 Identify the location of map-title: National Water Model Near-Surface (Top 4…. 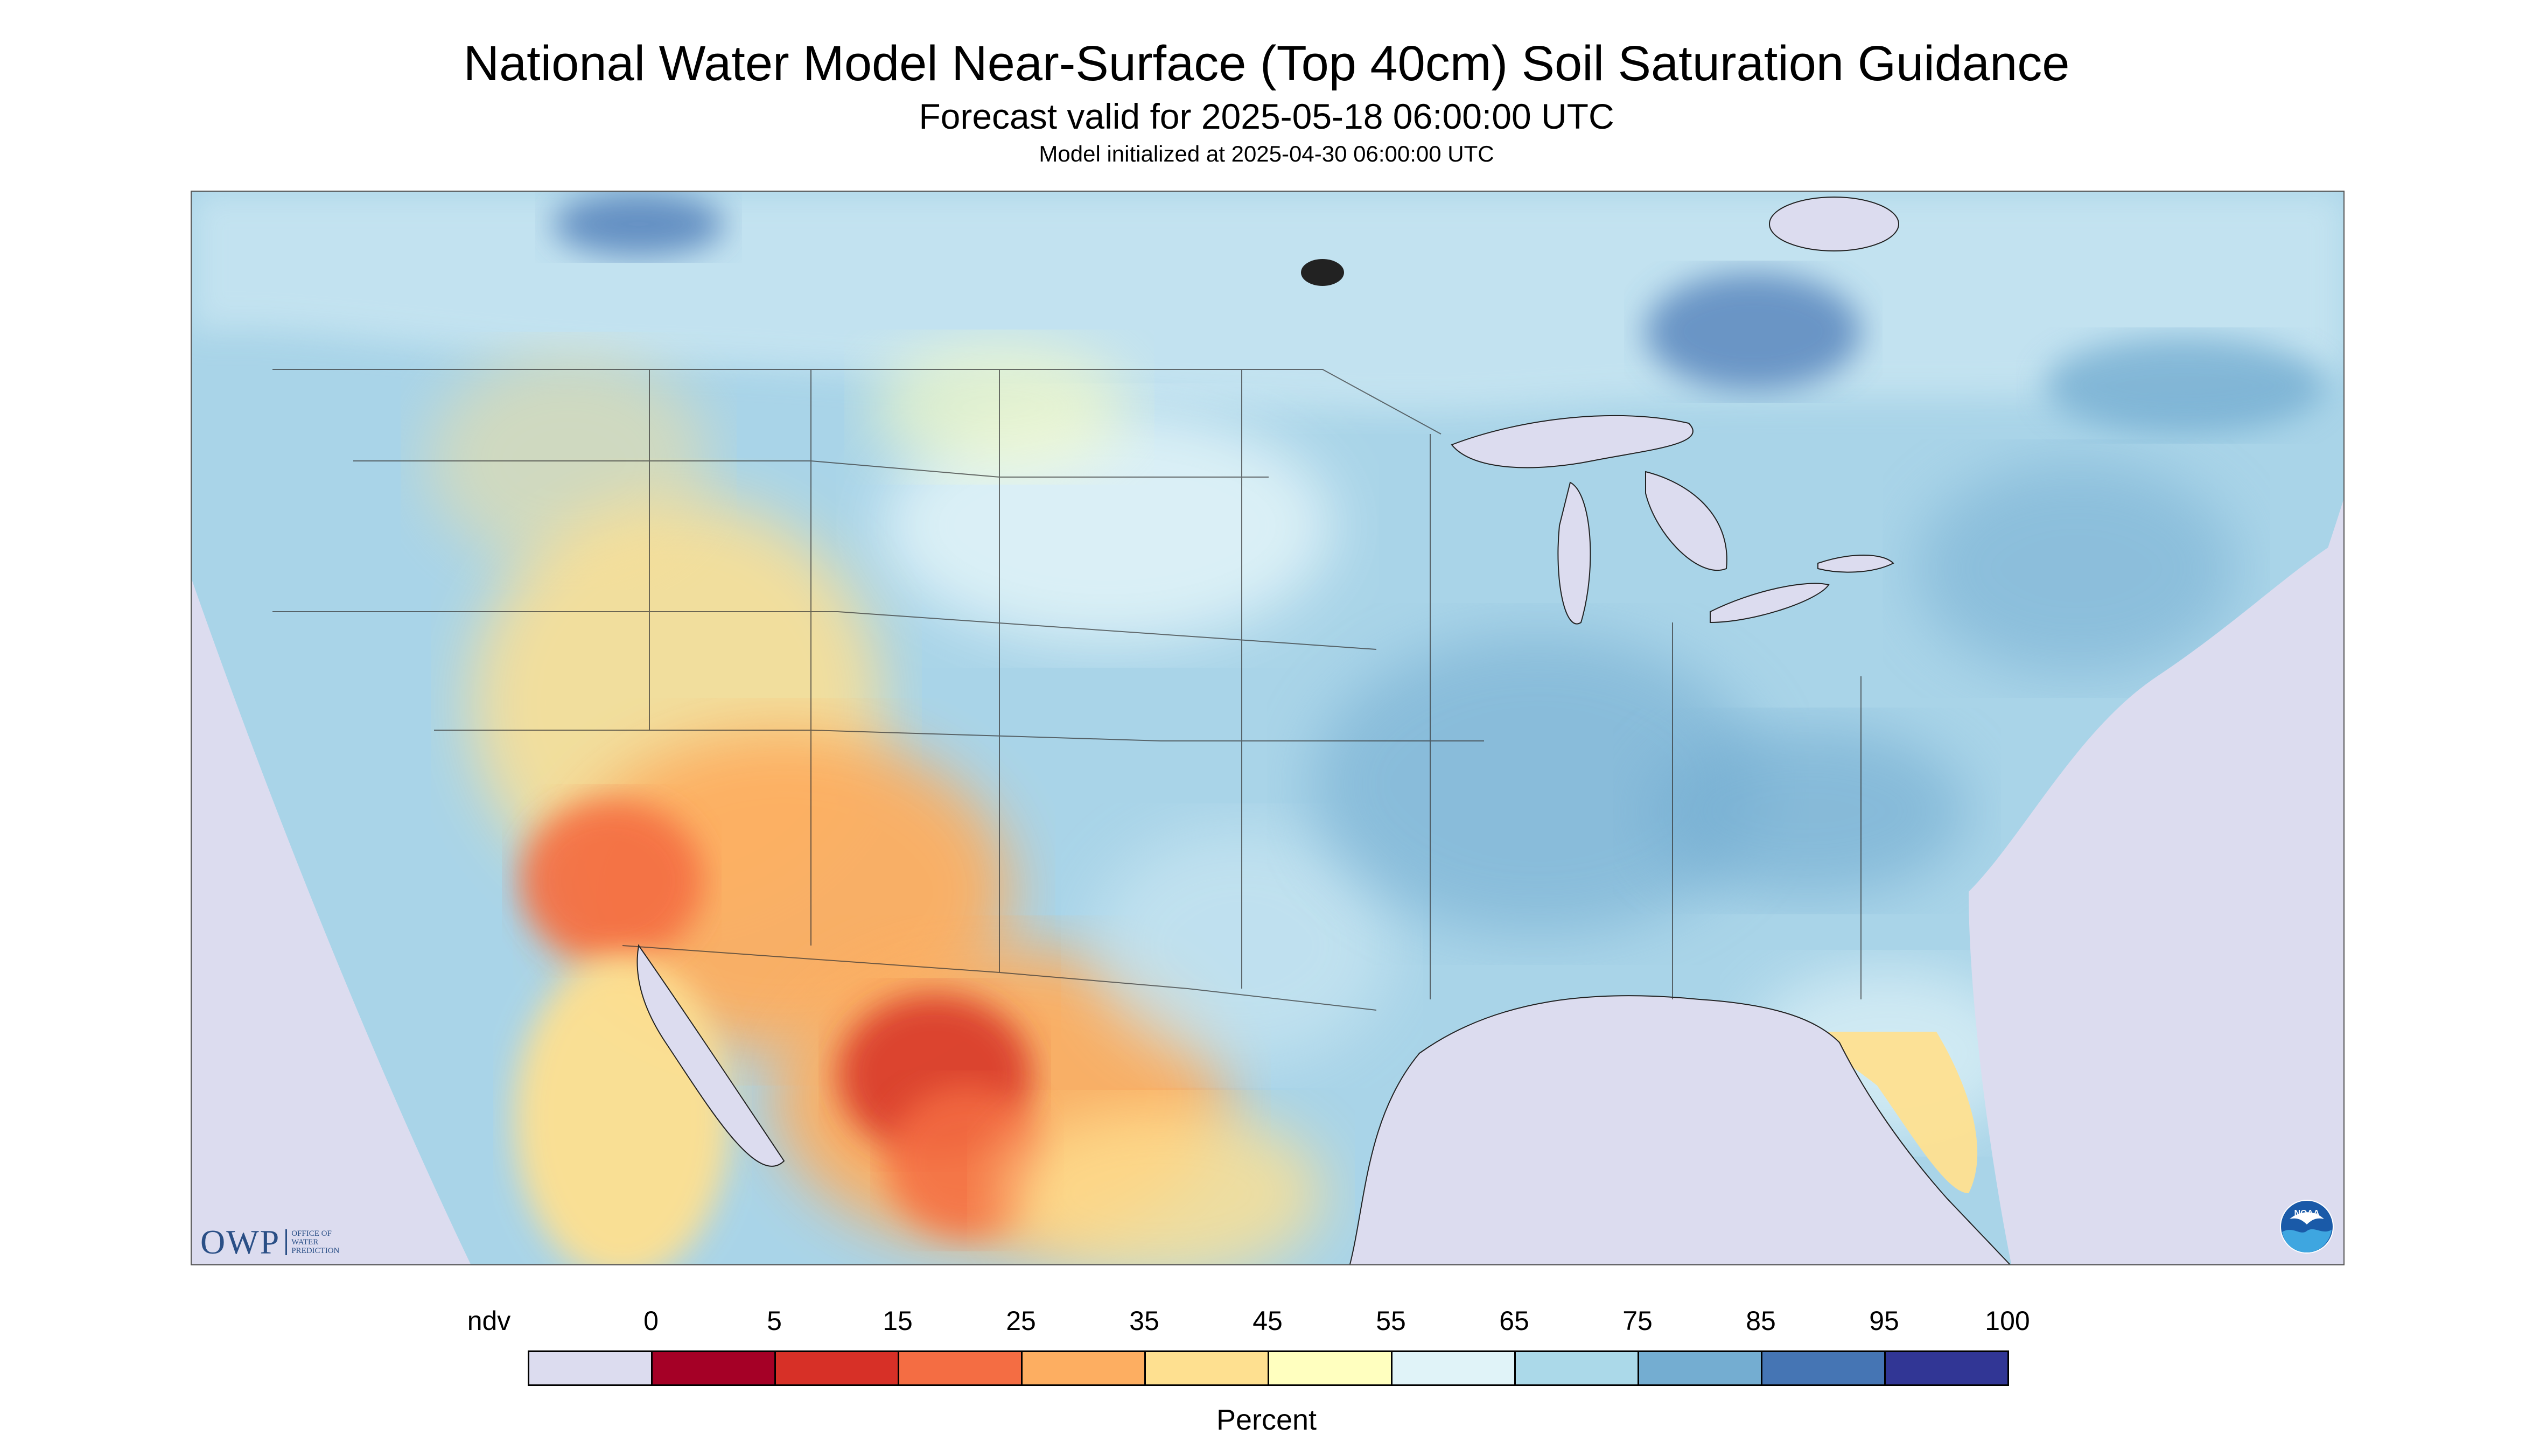
(1266, 63).